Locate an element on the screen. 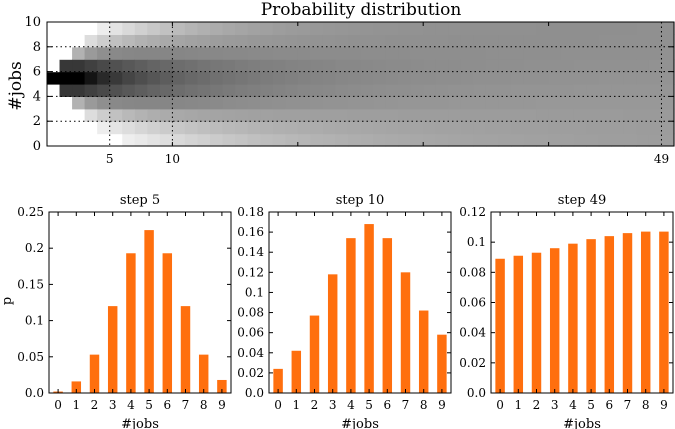  xtick-label: 3 is located at coordinates (113, 405).